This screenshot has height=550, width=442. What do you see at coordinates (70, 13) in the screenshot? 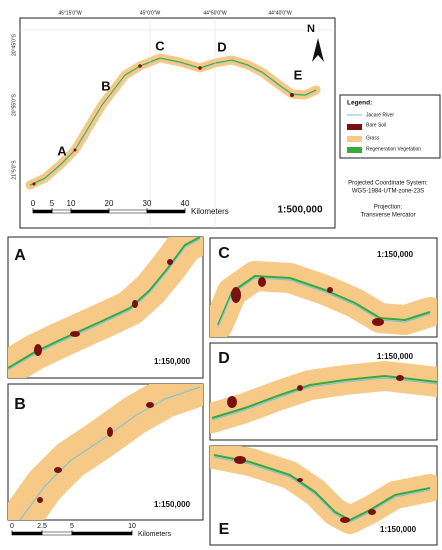
I see `graticule-label: 45°15'0"W` at bounding box center [70, 13].